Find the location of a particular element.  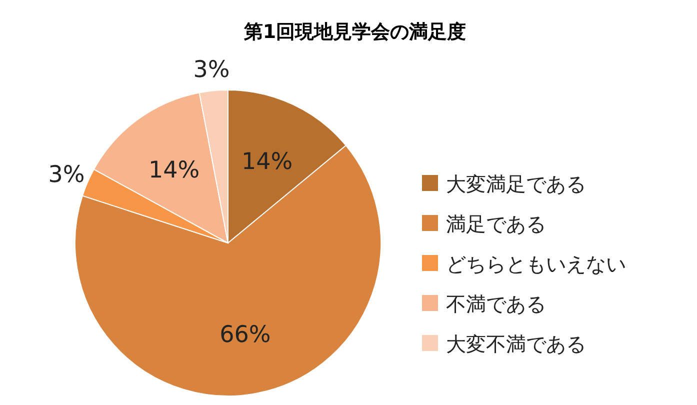

legend-label: どちらともいえない is located at coordinates (536, 264).